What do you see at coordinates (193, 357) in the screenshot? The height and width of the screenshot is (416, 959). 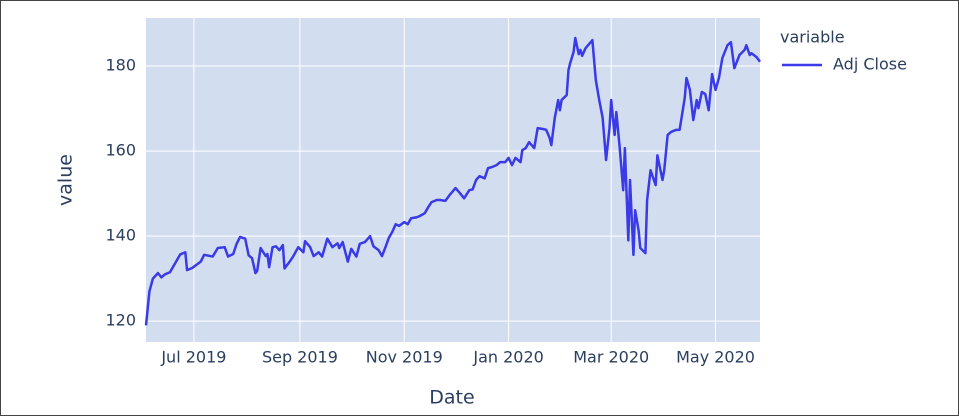 I see `x-tick-label: Jul 2019` at bounding box center [193, 357].